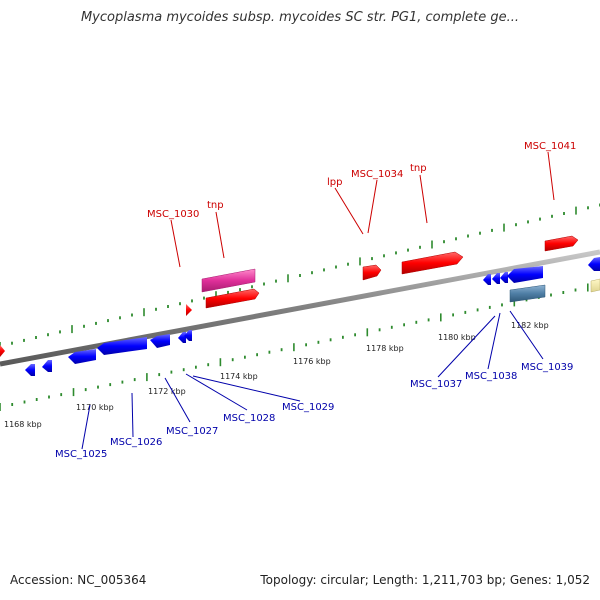 This screenshot has width=600, height=600. What do you see at coordinates (215, 205) in the screenshot?
I see `label-tnp-1: tnp` at bounding box center [215, 205].